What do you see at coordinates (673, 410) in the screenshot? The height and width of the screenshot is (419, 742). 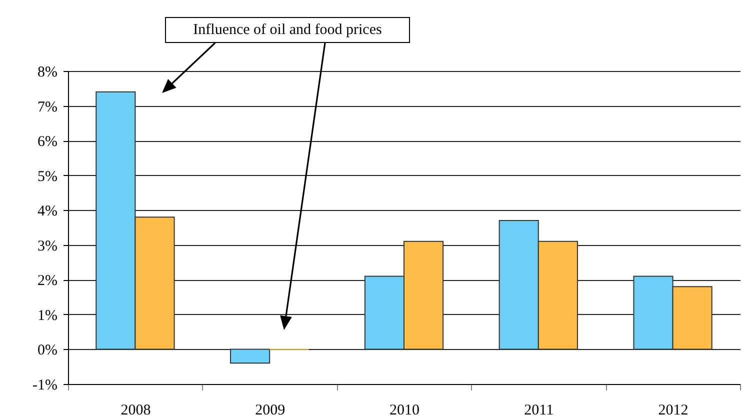 I see `x-tick-label: 2012` at bounding box center [673, 410].